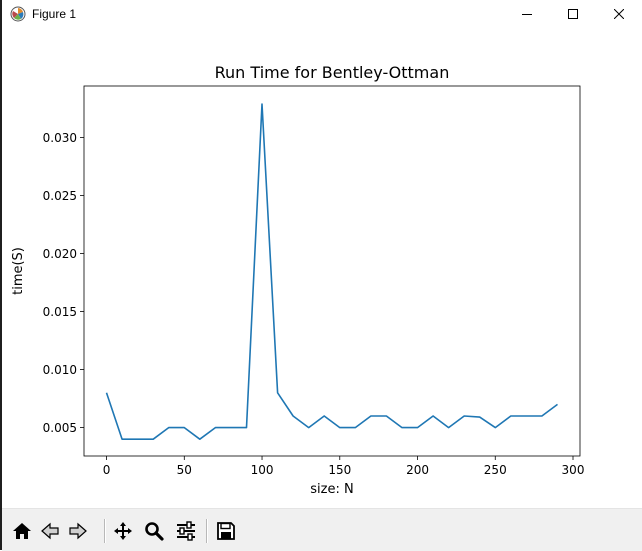  I want to click on zoom-icon, so click(154, 531).